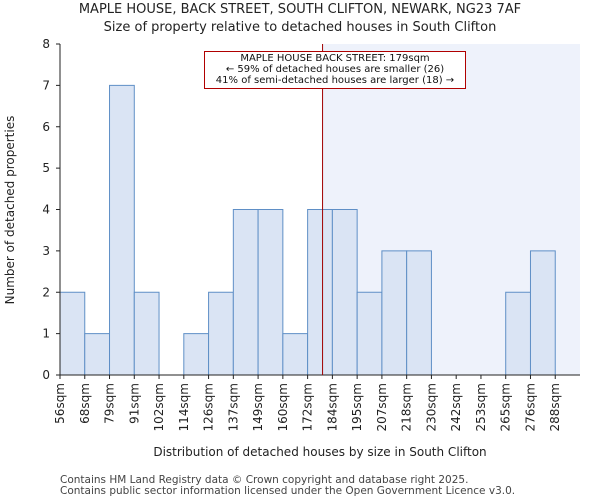  Describe the element at coordinates (10, 210) in the screenshot. I see `y-axis-label: Number of detached properties` at that location.